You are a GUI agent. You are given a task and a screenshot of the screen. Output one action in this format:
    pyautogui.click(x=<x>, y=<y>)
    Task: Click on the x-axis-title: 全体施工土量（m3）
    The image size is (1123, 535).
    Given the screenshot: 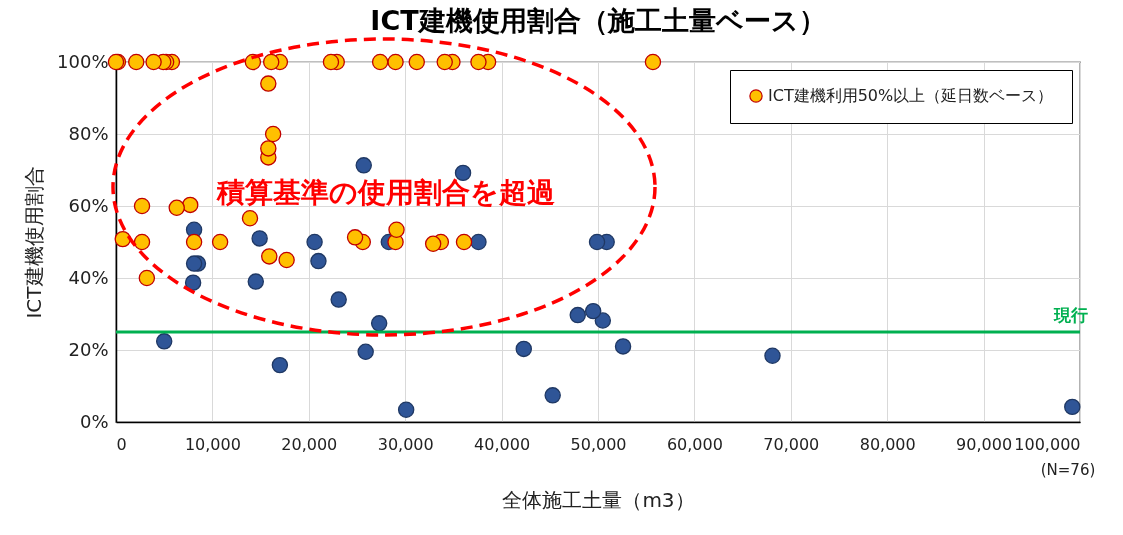 What is the action you would take?
    pyautogui.click(x=598, y=499)
    